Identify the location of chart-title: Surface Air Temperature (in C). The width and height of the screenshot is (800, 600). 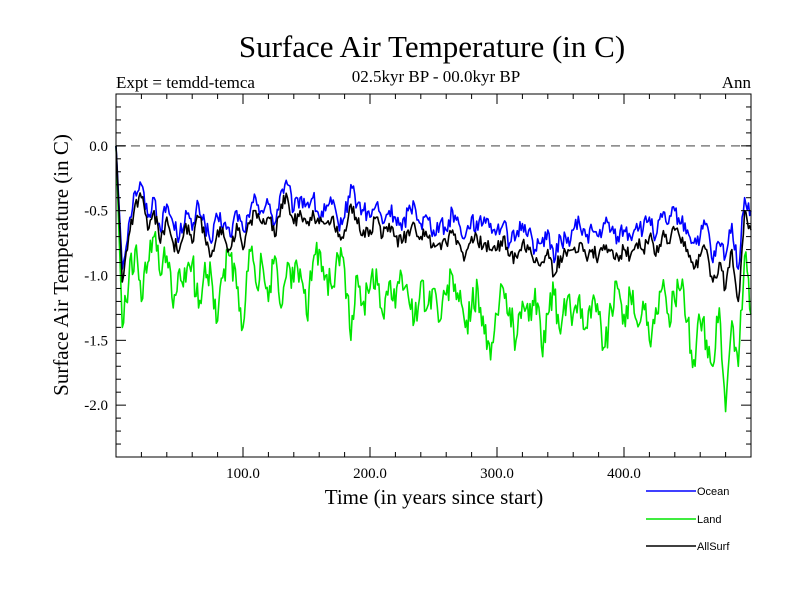
(432, 46).